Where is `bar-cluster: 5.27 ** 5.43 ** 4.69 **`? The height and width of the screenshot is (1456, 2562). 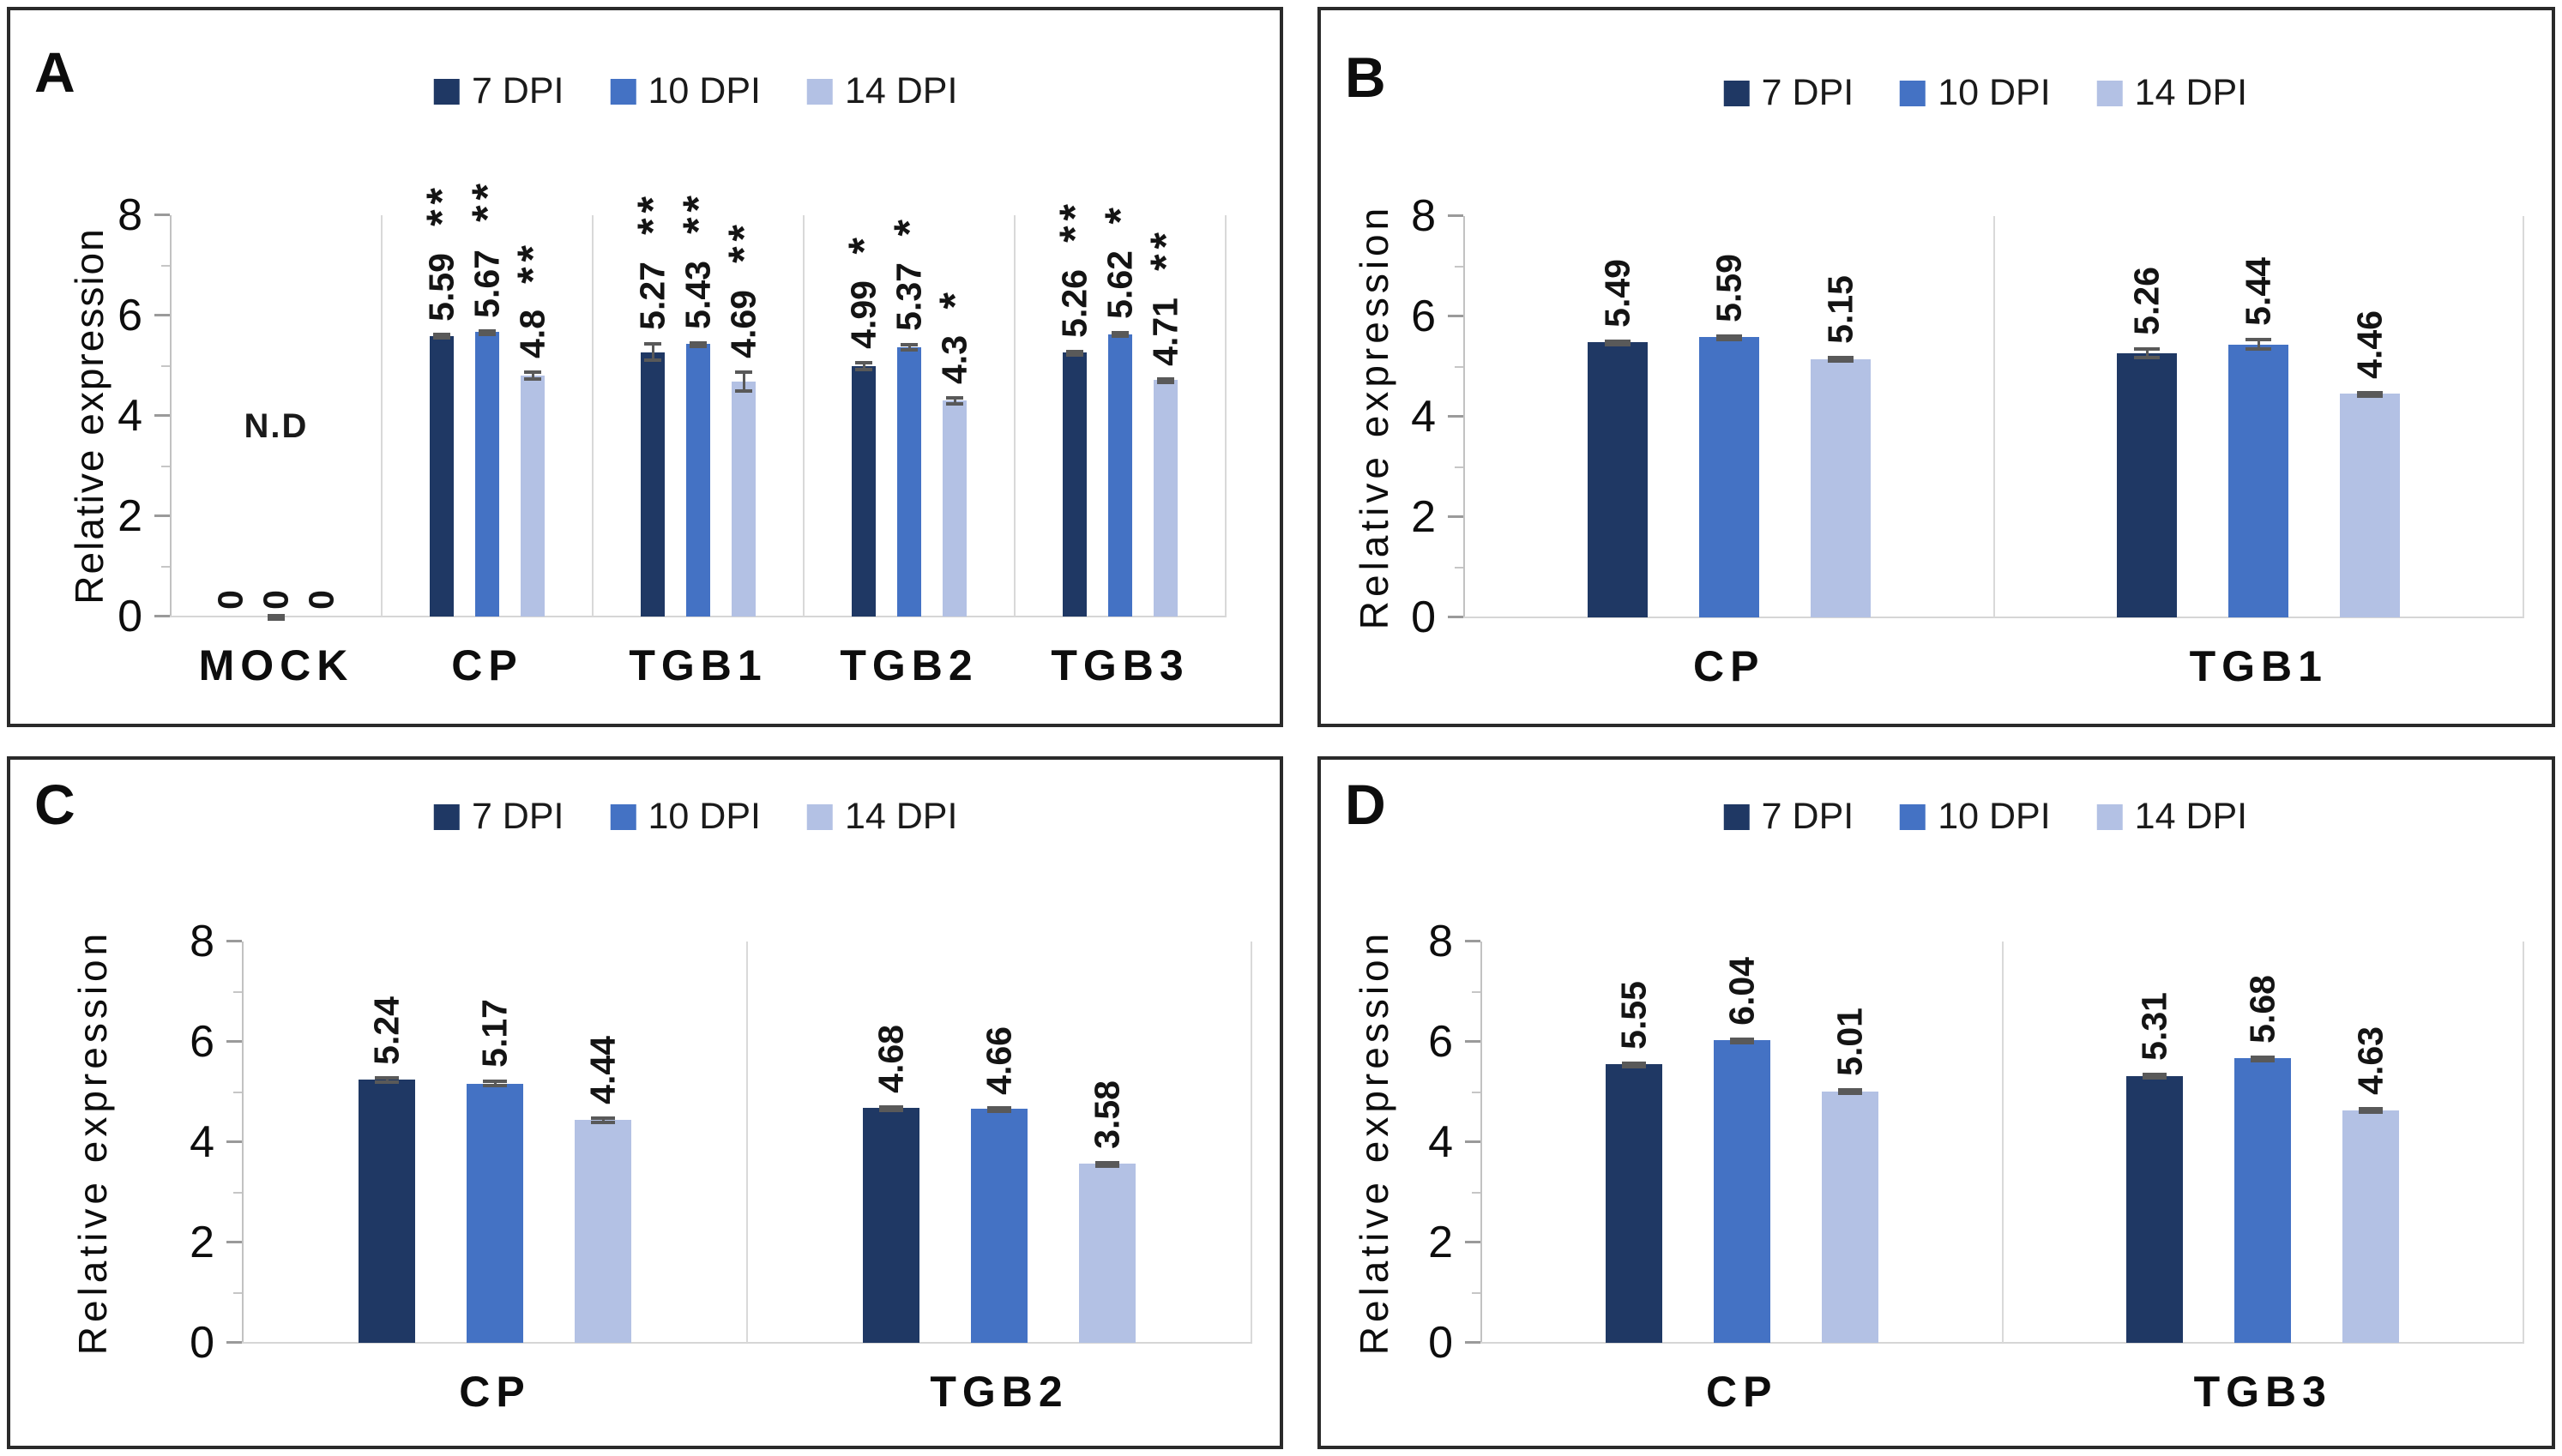 bar-cluster: 5.27 ** 5.43 ** 4.69 ** is located at coordinates (698, 403).